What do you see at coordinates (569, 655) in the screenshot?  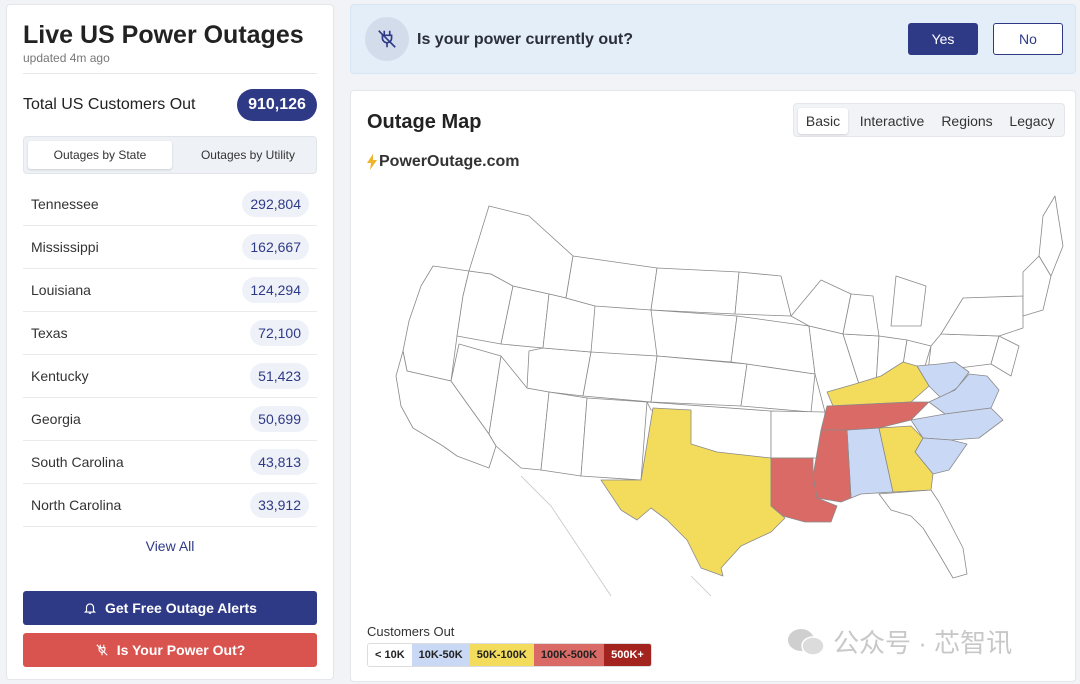 I see `legend-item-100k-500k: 100K-500K` at bounding box center [569, 655].